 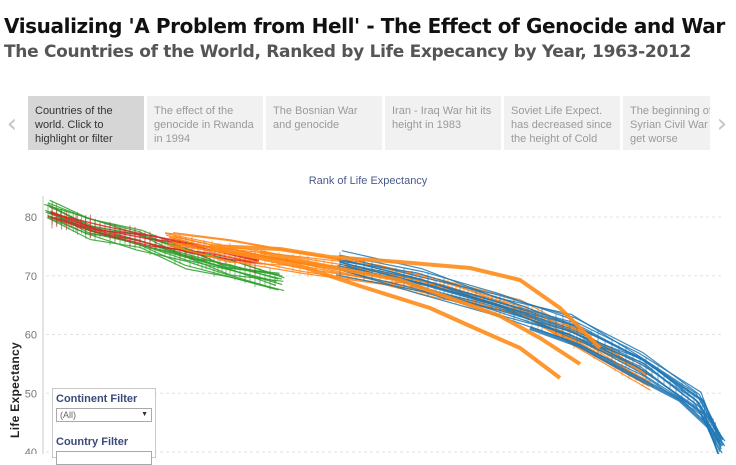 What do you see at coordinates (31, 394) in the screenshot?
I see `y-tick-label: 50` at bounding box center [31, 394].